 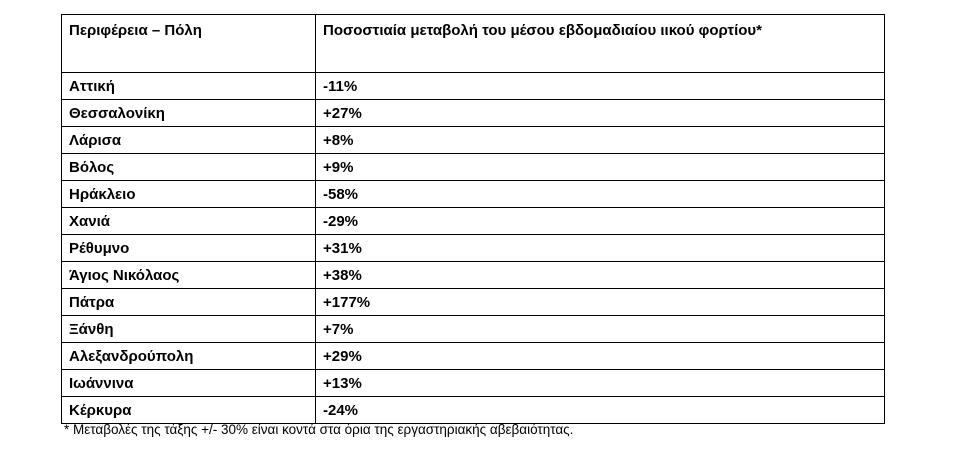 I want to click on city-cell: Κέρκυρα, so click(x=188, y=410).